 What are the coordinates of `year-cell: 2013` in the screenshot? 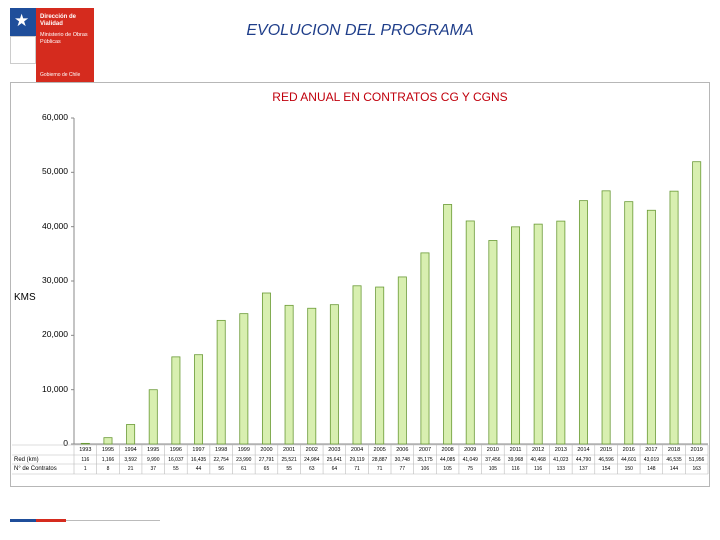 It's located at (560, 450).